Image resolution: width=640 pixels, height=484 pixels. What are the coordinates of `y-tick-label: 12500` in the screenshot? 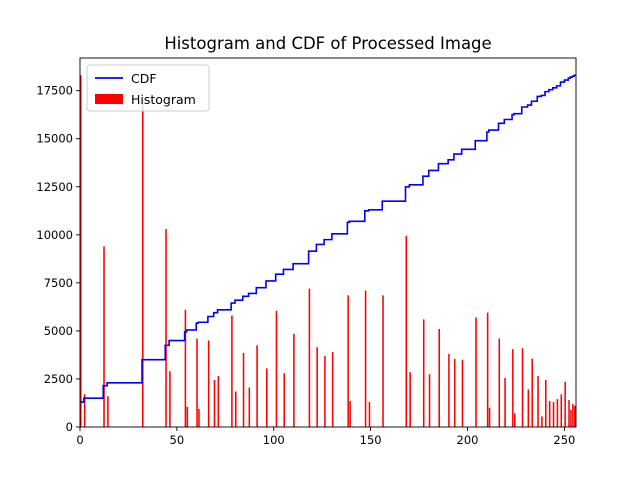 It's located at (54, 187).